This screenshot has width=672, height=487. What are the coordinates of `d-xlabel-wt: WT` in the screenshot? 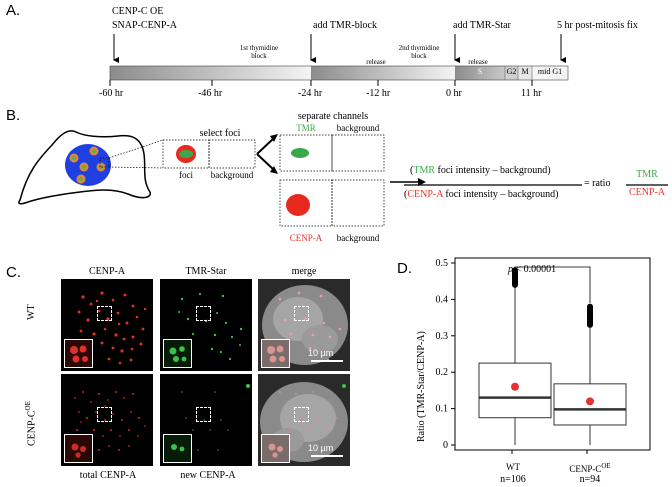 It's located at (513, 467).